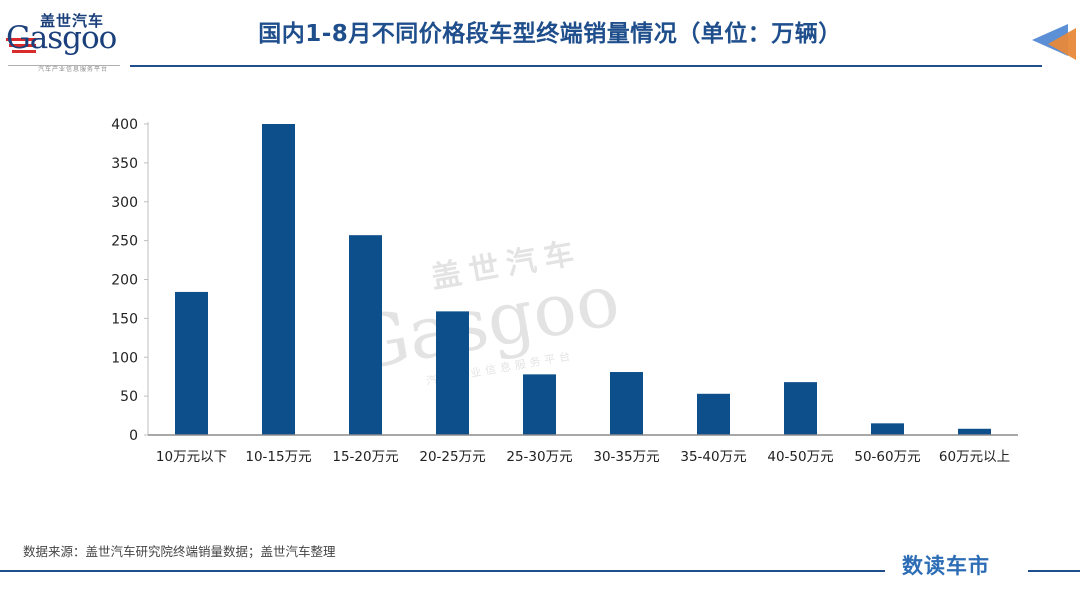 The image size is (1091, 595). What do you see at coordinates (191, 457) in the screenshot?
I see `x-tick-label: 10万元以下` at bounding box center [191, 457].